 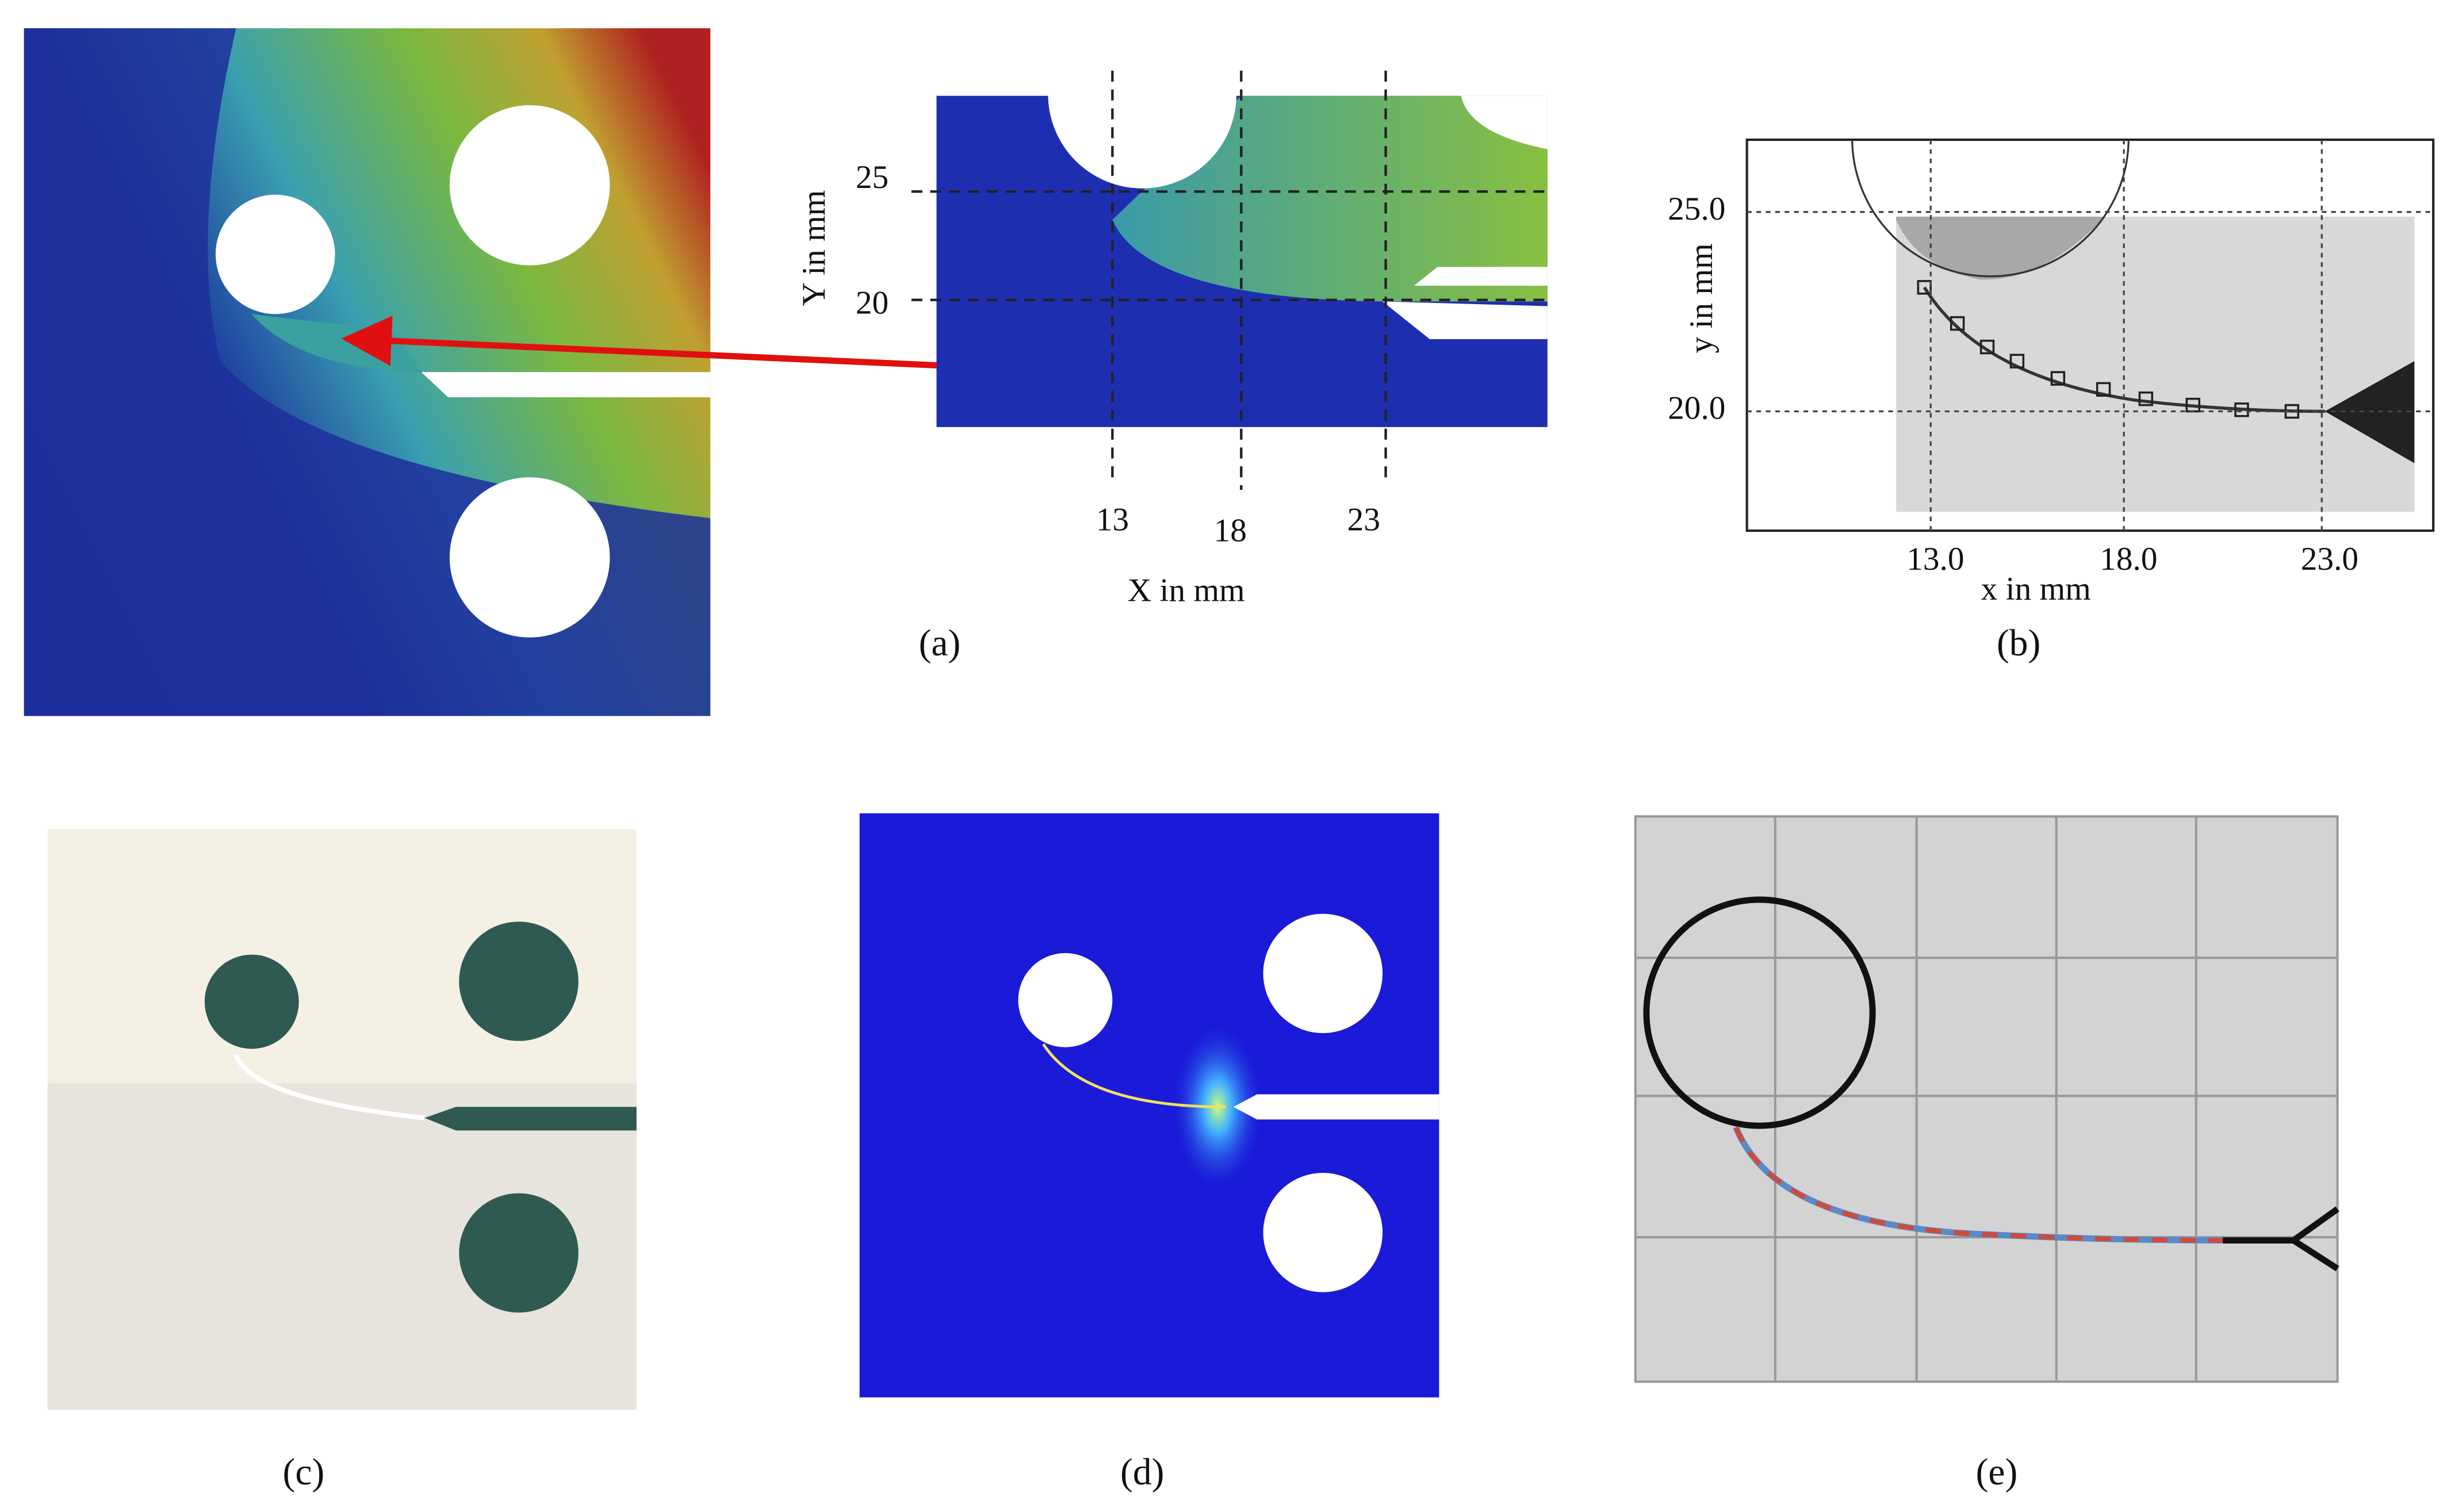 What do you see at coordinates (1112, 520) in the screenshot?
I see `x-tick-label: 13` at bounding box center [1112, 520].